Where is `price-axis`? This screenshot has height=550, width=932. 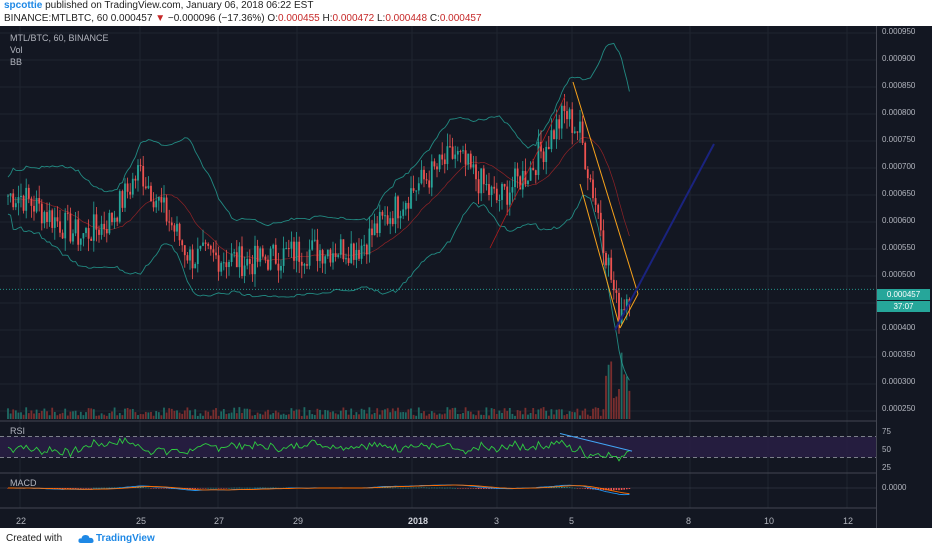 price-axis is located at coordinates (904, 277).